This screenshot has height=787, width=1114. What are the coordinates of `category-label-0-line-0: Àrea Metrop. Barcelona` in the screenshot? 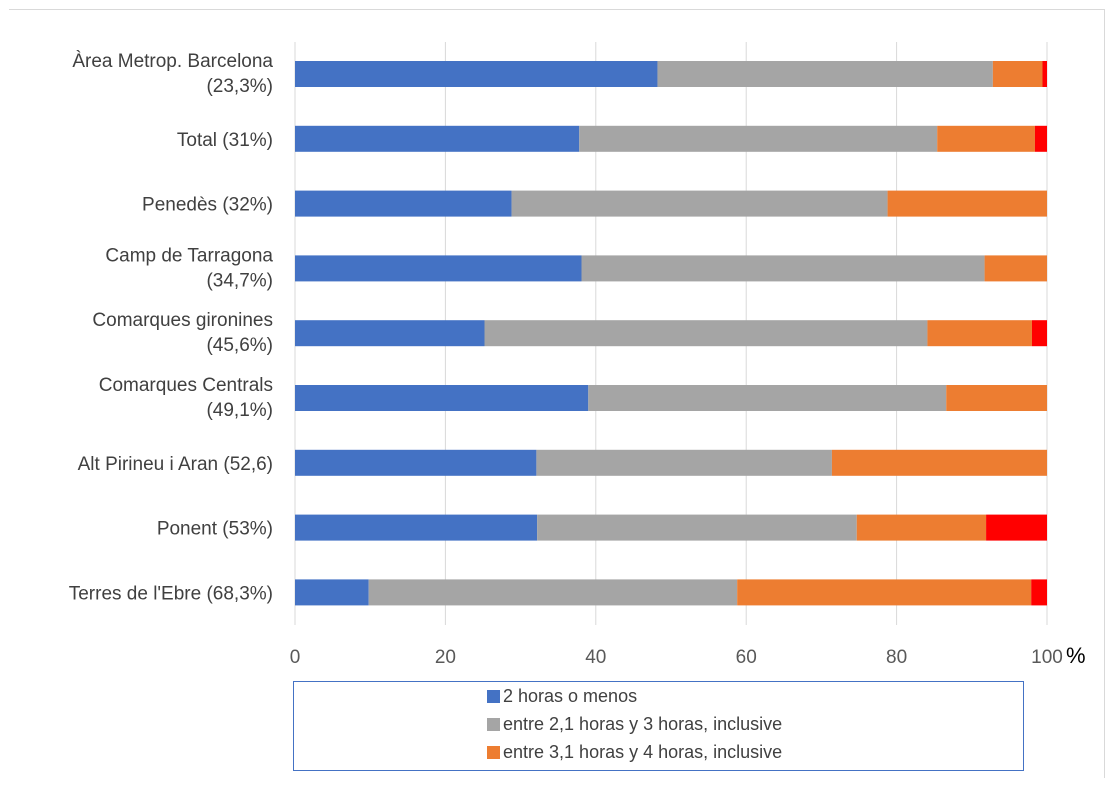 It's located at (172, 61).